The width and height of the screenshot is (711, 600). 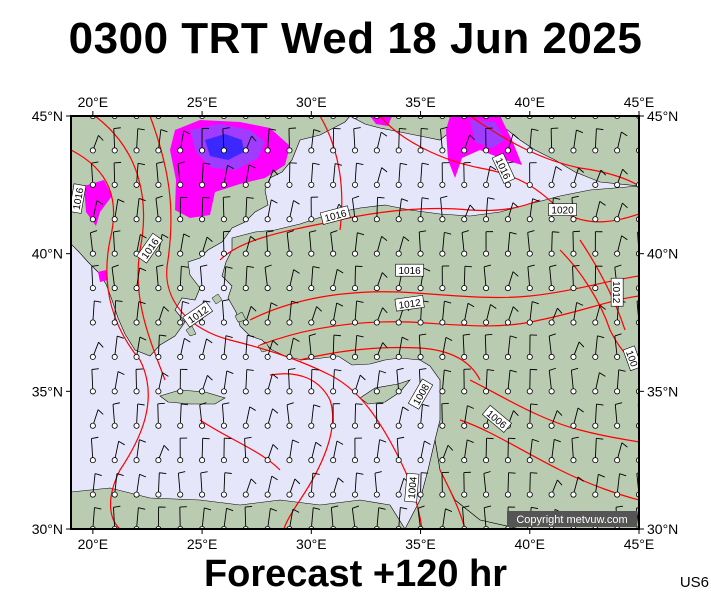 I want to click on isobar-label: 1012, so click(x=409, y=303).